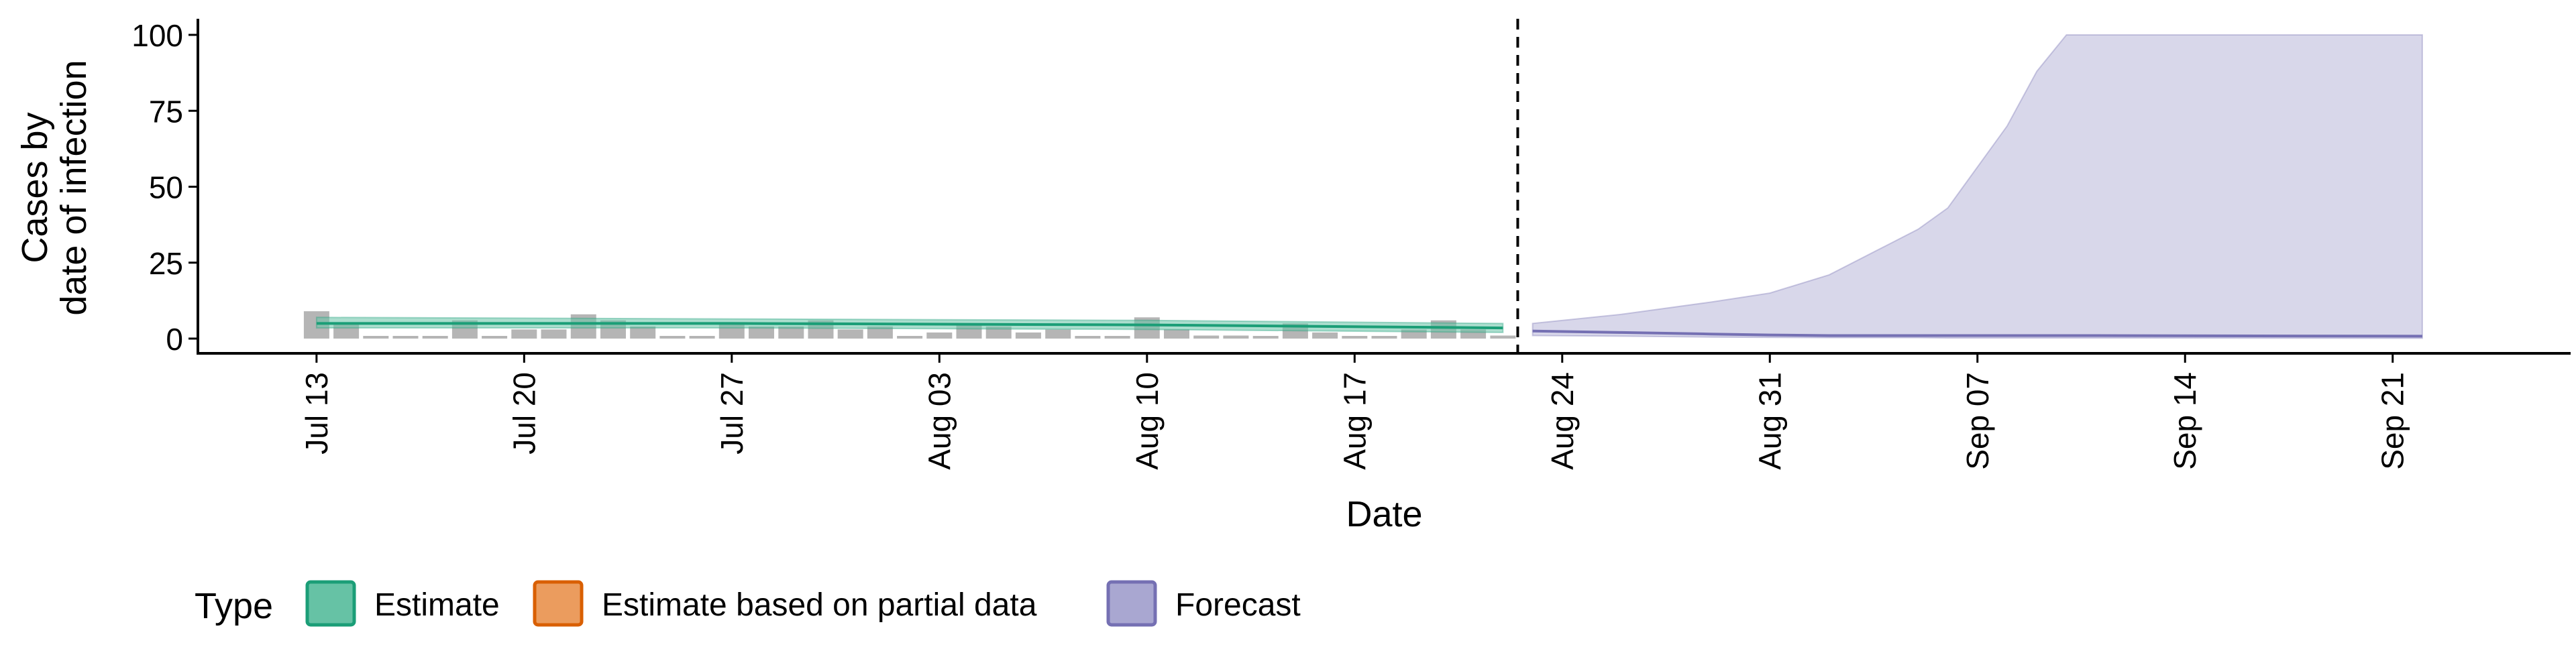 This screenshot has width=2576, height=647. What do you see at coordinates (316, 414) in the screenshot?
I see `x-tick-label: Jul 13` at bounding box center [316, 414].